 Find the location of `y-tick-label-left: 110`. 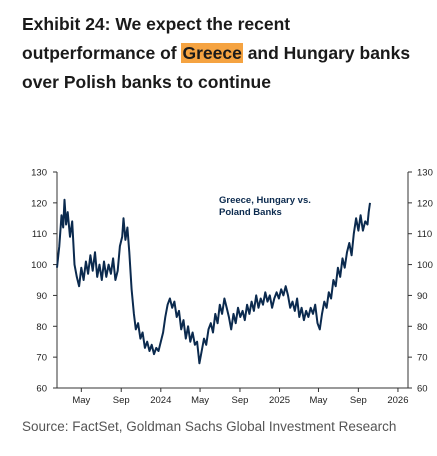

y-tick-label-left: 110 is located at coordinates (39, 234).